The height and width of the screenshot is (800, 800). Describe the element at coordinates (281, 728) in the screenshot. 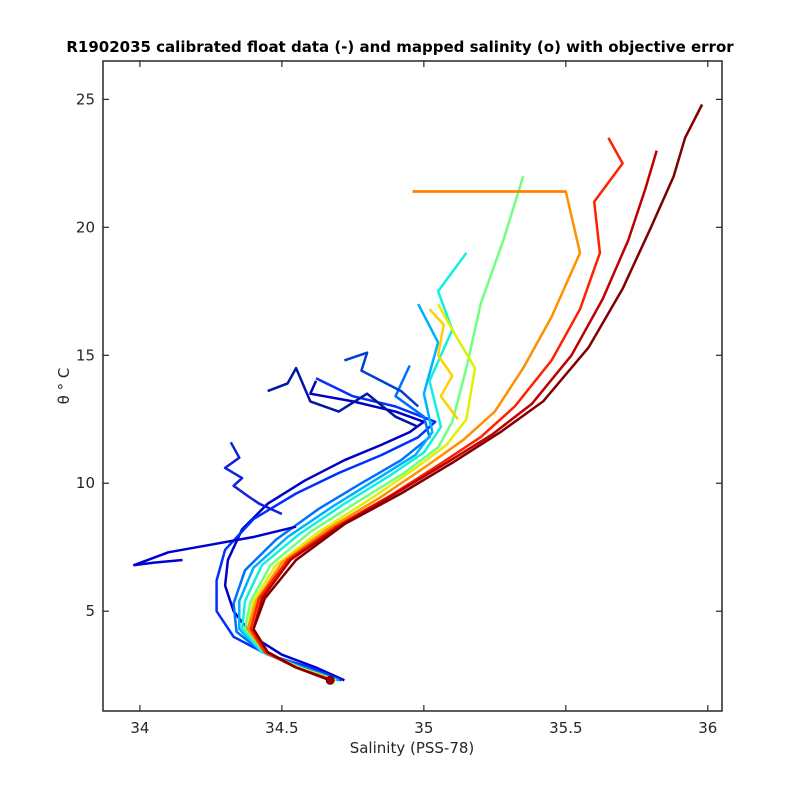

I see `x-tick-label: 34.5` at that location.